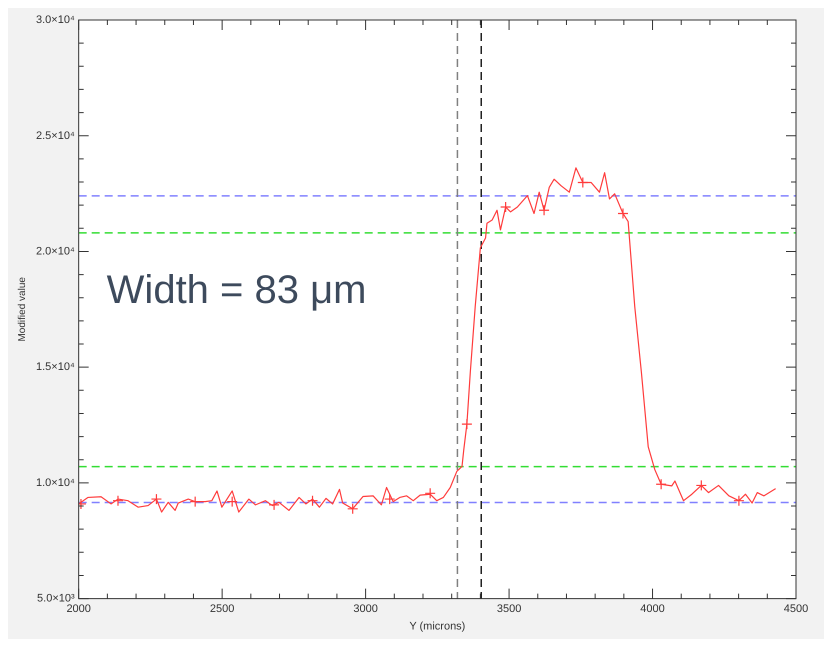 This screenshot has width=832, height=647. What do you see at coordinates (652, 609) in the screenshot?
I see `x-tick-label: 4000` at bounding box center [652, 609].